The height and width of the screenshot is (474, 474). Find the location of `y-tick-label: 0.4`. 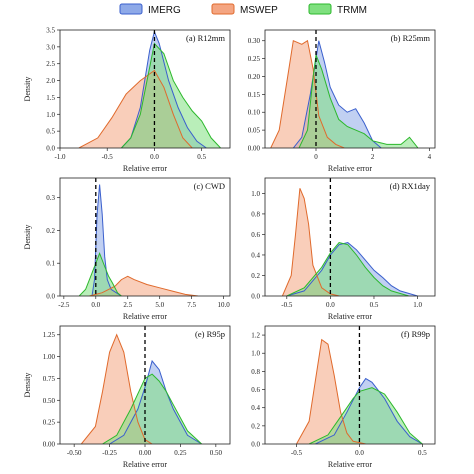

y-tick-label: 0.4 is located at coordinates (255, 255).